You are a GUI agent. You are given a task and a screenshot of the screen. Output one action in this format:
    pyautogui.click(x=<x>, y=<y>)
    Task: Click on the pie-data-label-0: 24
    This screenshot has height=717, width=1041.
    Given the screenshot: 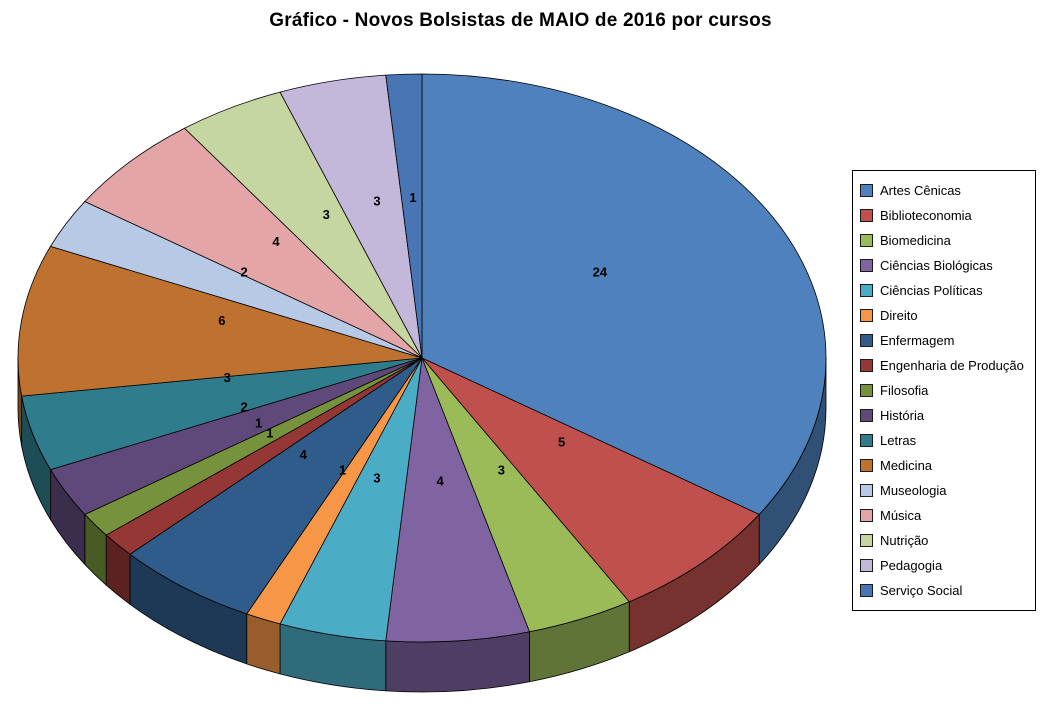 What is the action you would take?
    pyautogui.click(x=600, y=272)
    